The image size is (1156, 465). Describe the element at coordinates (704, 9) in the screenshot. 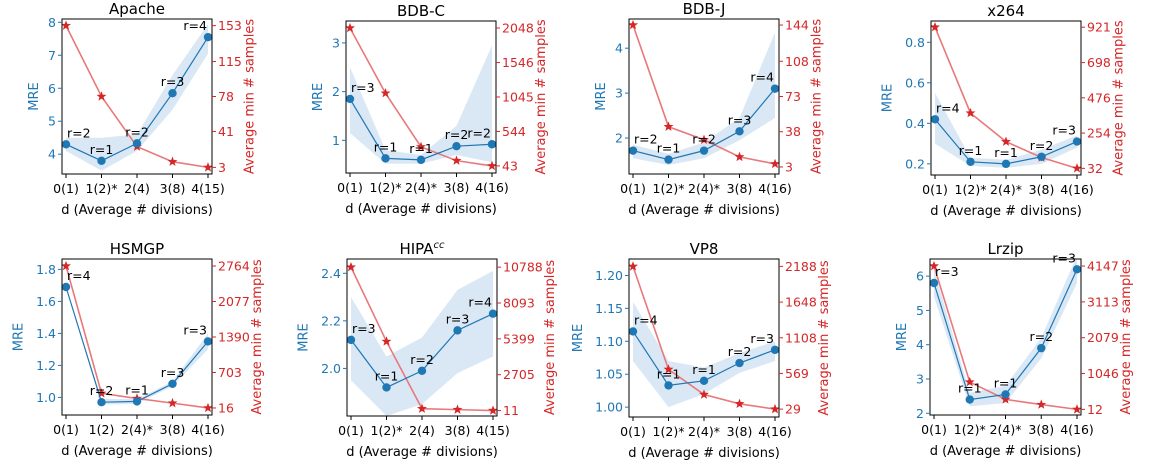

I see `chart-title: BDB-J` at that location.